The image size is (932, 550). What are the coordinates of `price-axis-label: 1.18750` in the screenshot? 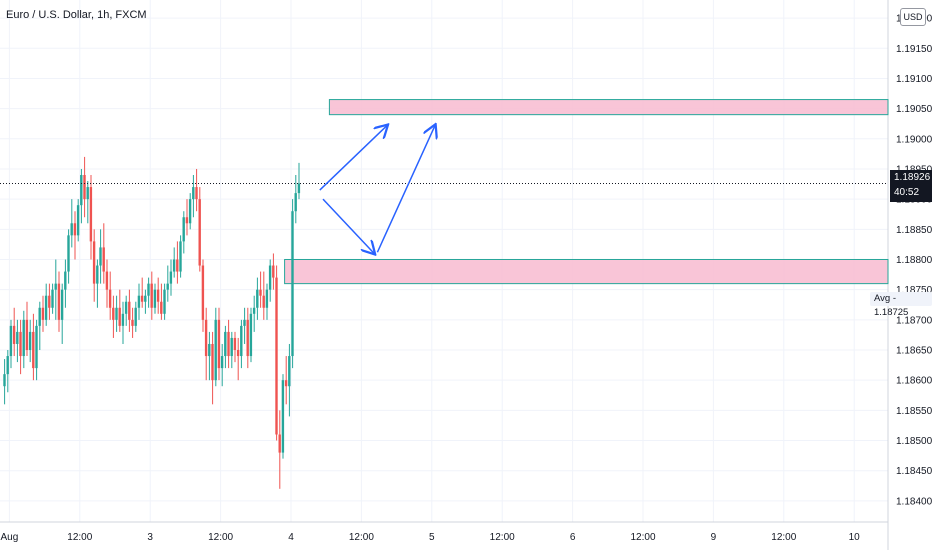 It's located at (914, 290).